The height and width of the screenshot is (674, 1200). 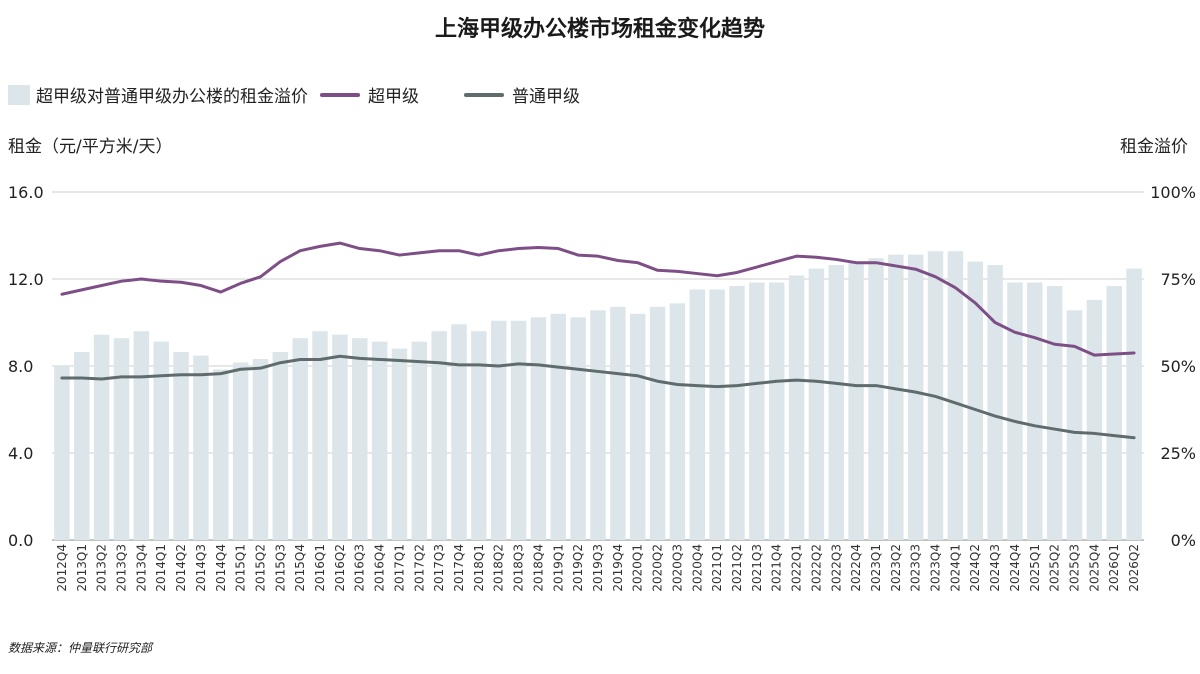 I want to click on y-right-axis-title: 租金溢价, so click(x=1154, y=147).